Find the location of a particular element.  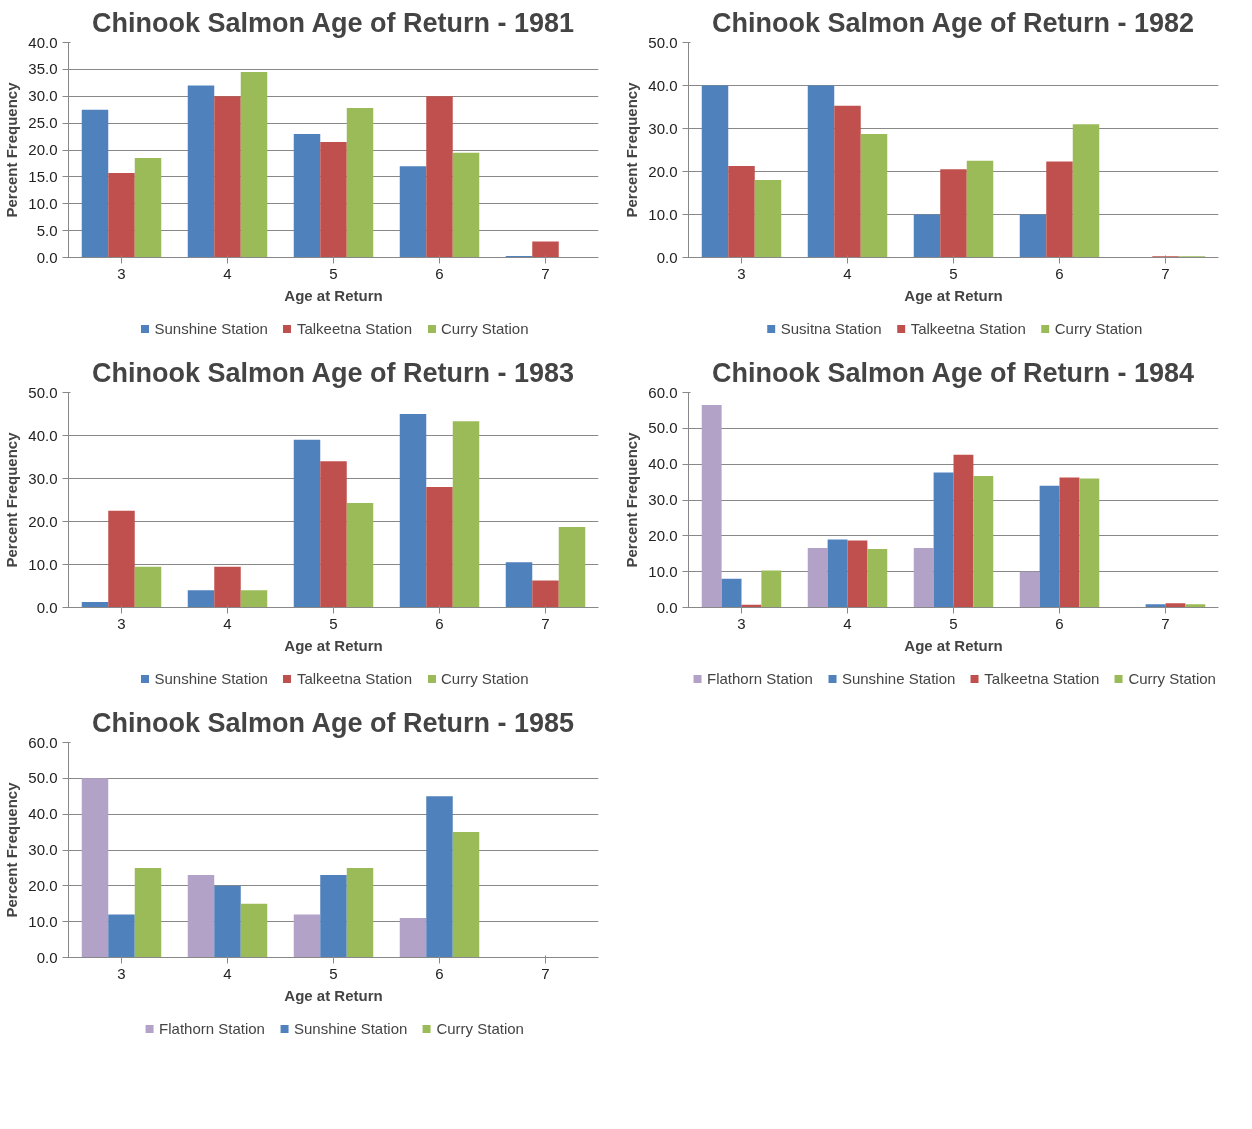

chart-title: Chinook Salmon Age of Return - 1982 is located at coordinates (953, 22).